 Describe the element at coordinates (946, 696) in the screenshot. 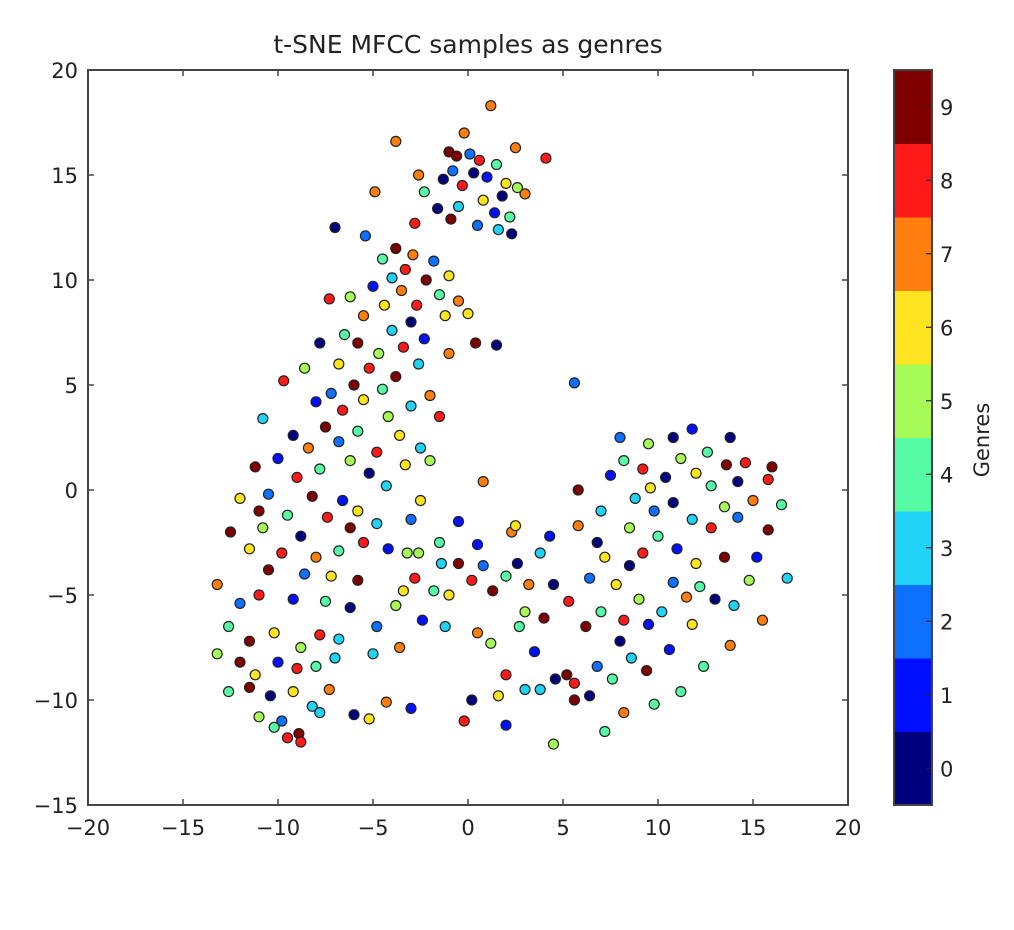

I see `colorbar-tick-label: 1` at that location.